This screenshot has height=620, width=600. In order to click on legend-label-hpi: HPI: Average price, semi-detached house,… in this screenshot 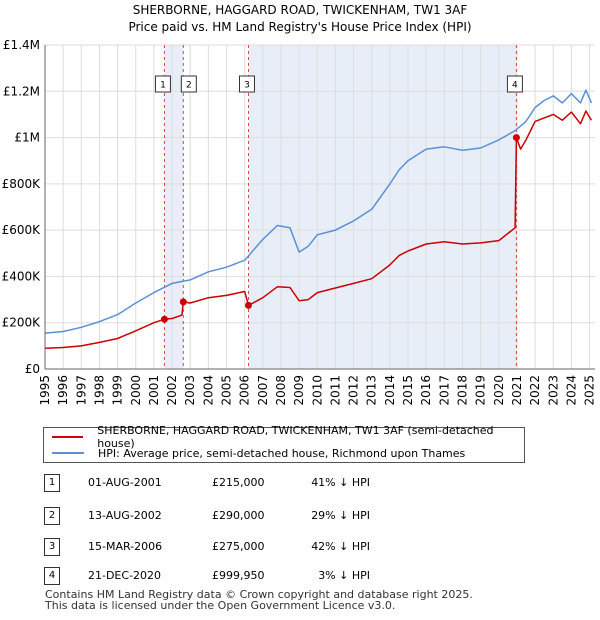, I will do `click(282, 453)`.